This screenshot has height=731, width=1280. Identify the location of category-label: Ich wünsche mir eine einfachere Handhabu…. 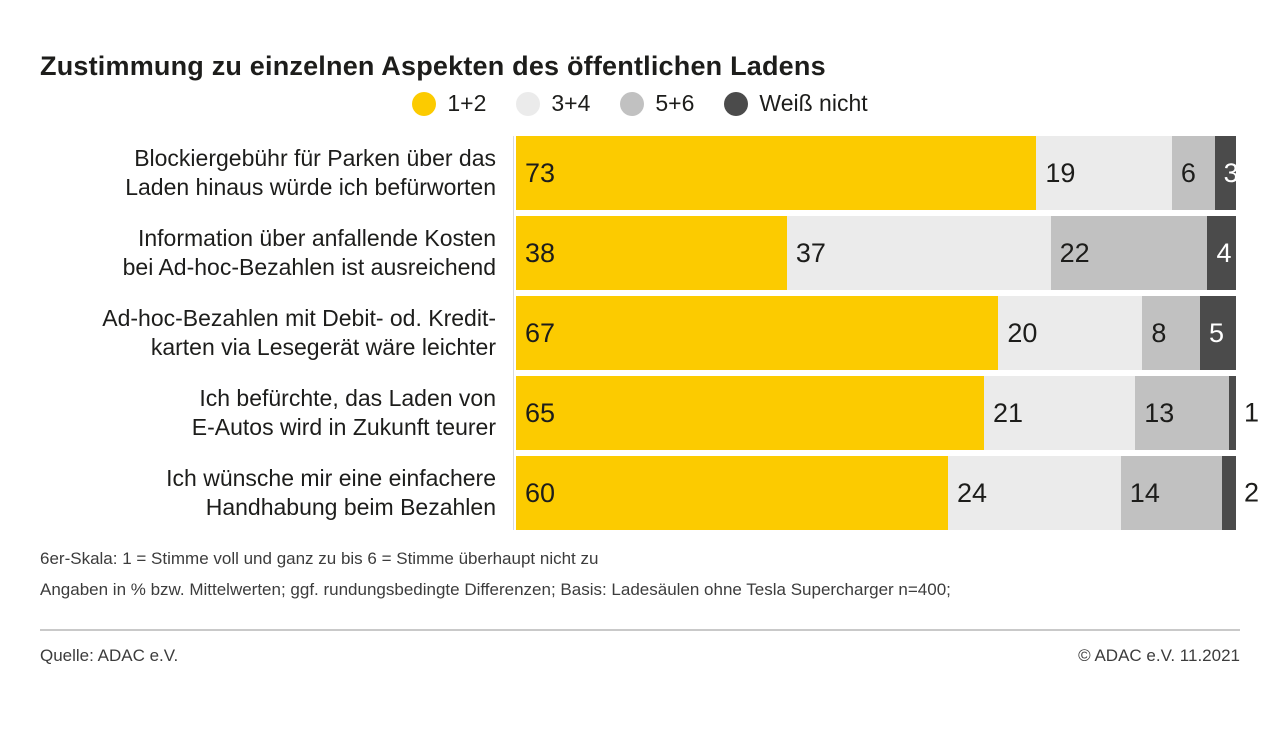
(278, 493).